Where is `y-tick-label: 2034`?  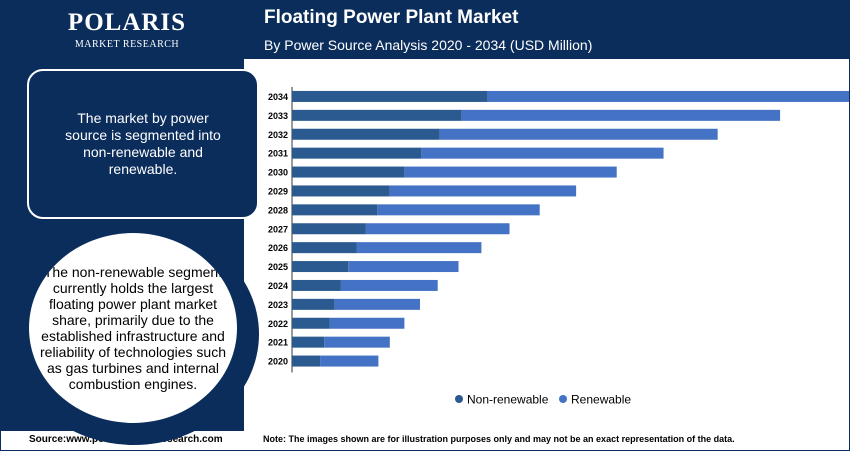 y-tick-label: 2034 is located at coordinates (278, 97).